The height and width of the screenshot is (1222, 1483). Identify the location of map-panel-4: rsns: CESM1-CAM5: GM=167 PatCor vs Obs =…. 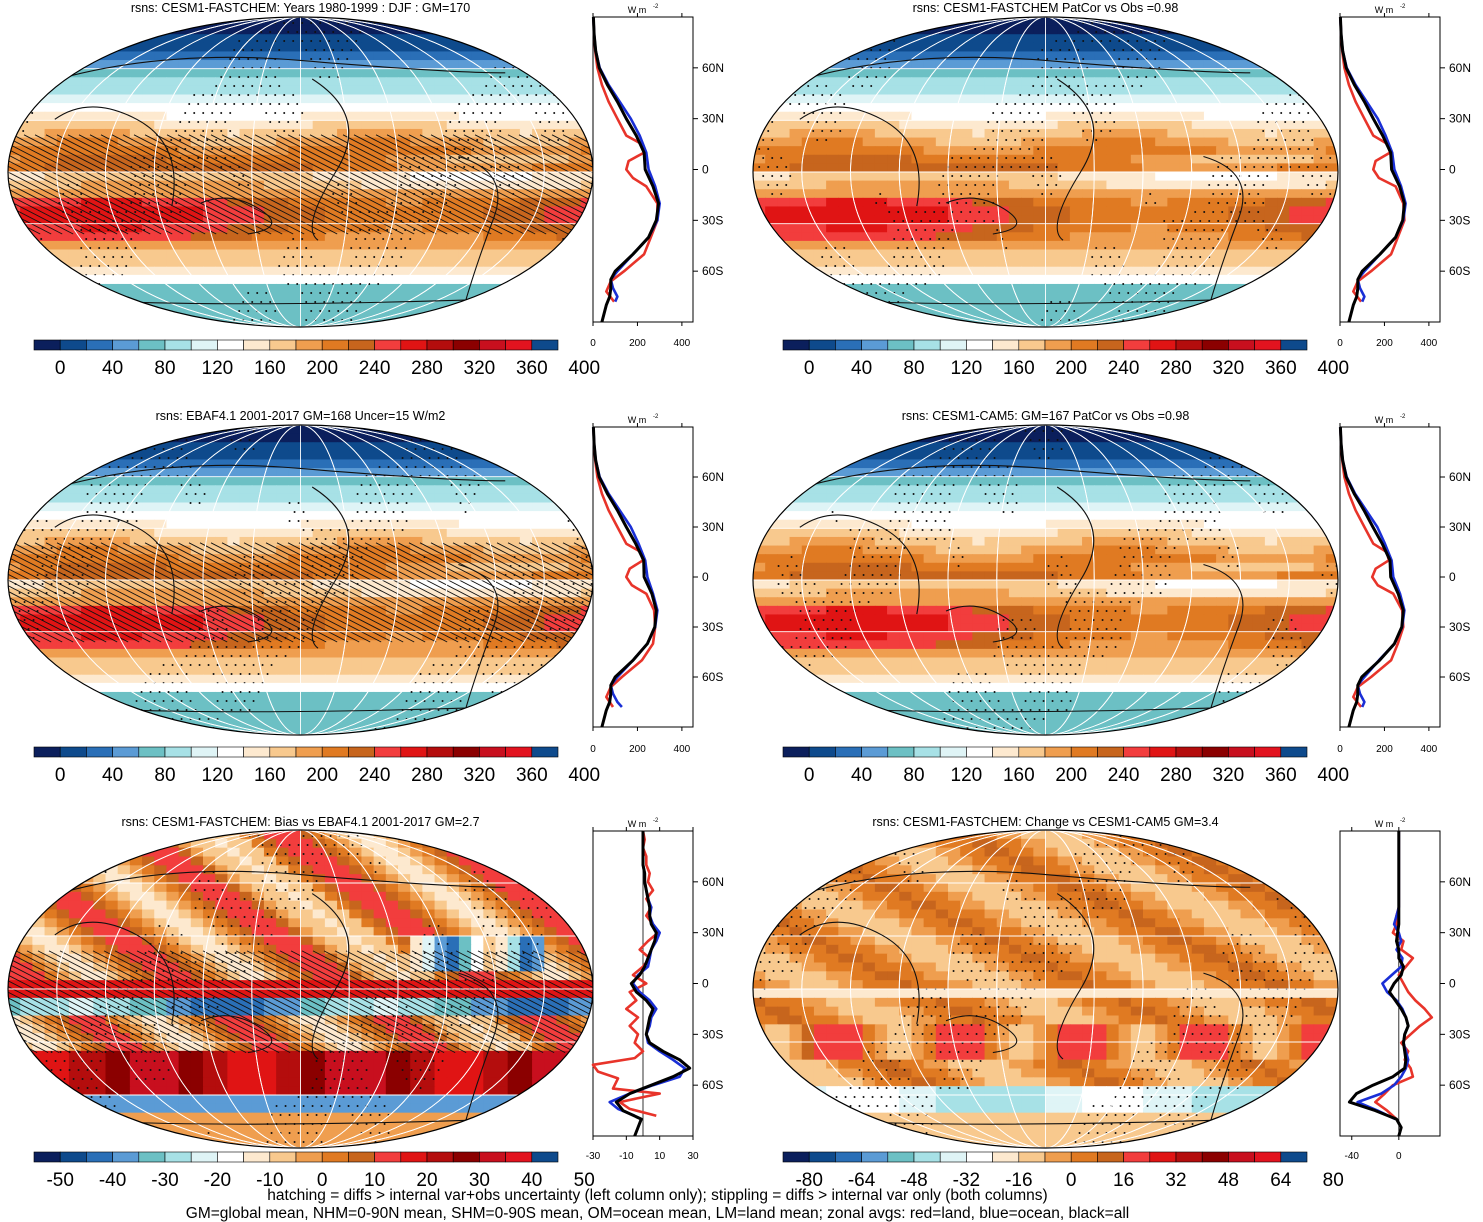
(1046, 572).